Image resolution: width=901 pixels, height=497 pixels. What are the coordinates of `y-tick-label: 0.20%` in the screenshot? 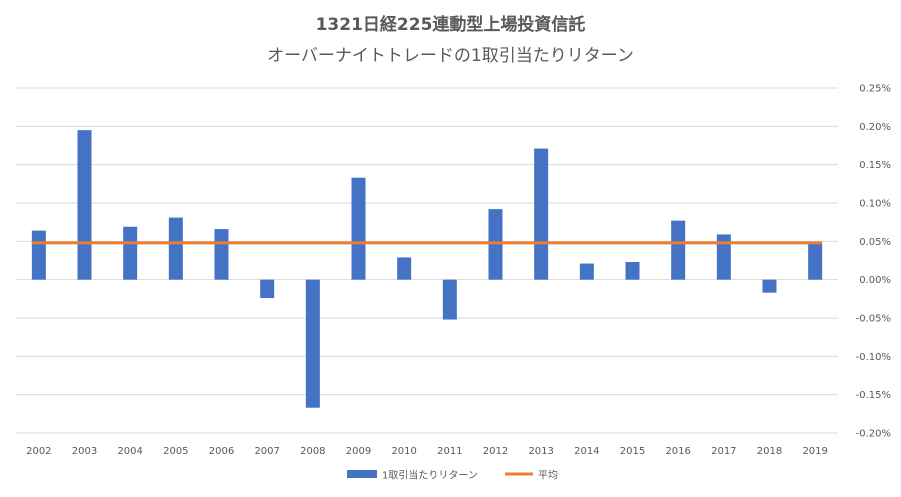 It's located at (875, 127).